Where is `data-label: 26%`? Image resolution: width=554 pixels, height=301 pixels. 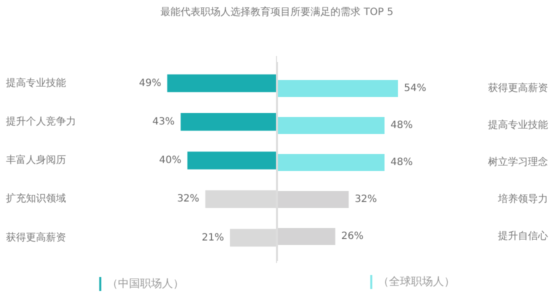 data-label: 26% is located at coordinates (352, 236).